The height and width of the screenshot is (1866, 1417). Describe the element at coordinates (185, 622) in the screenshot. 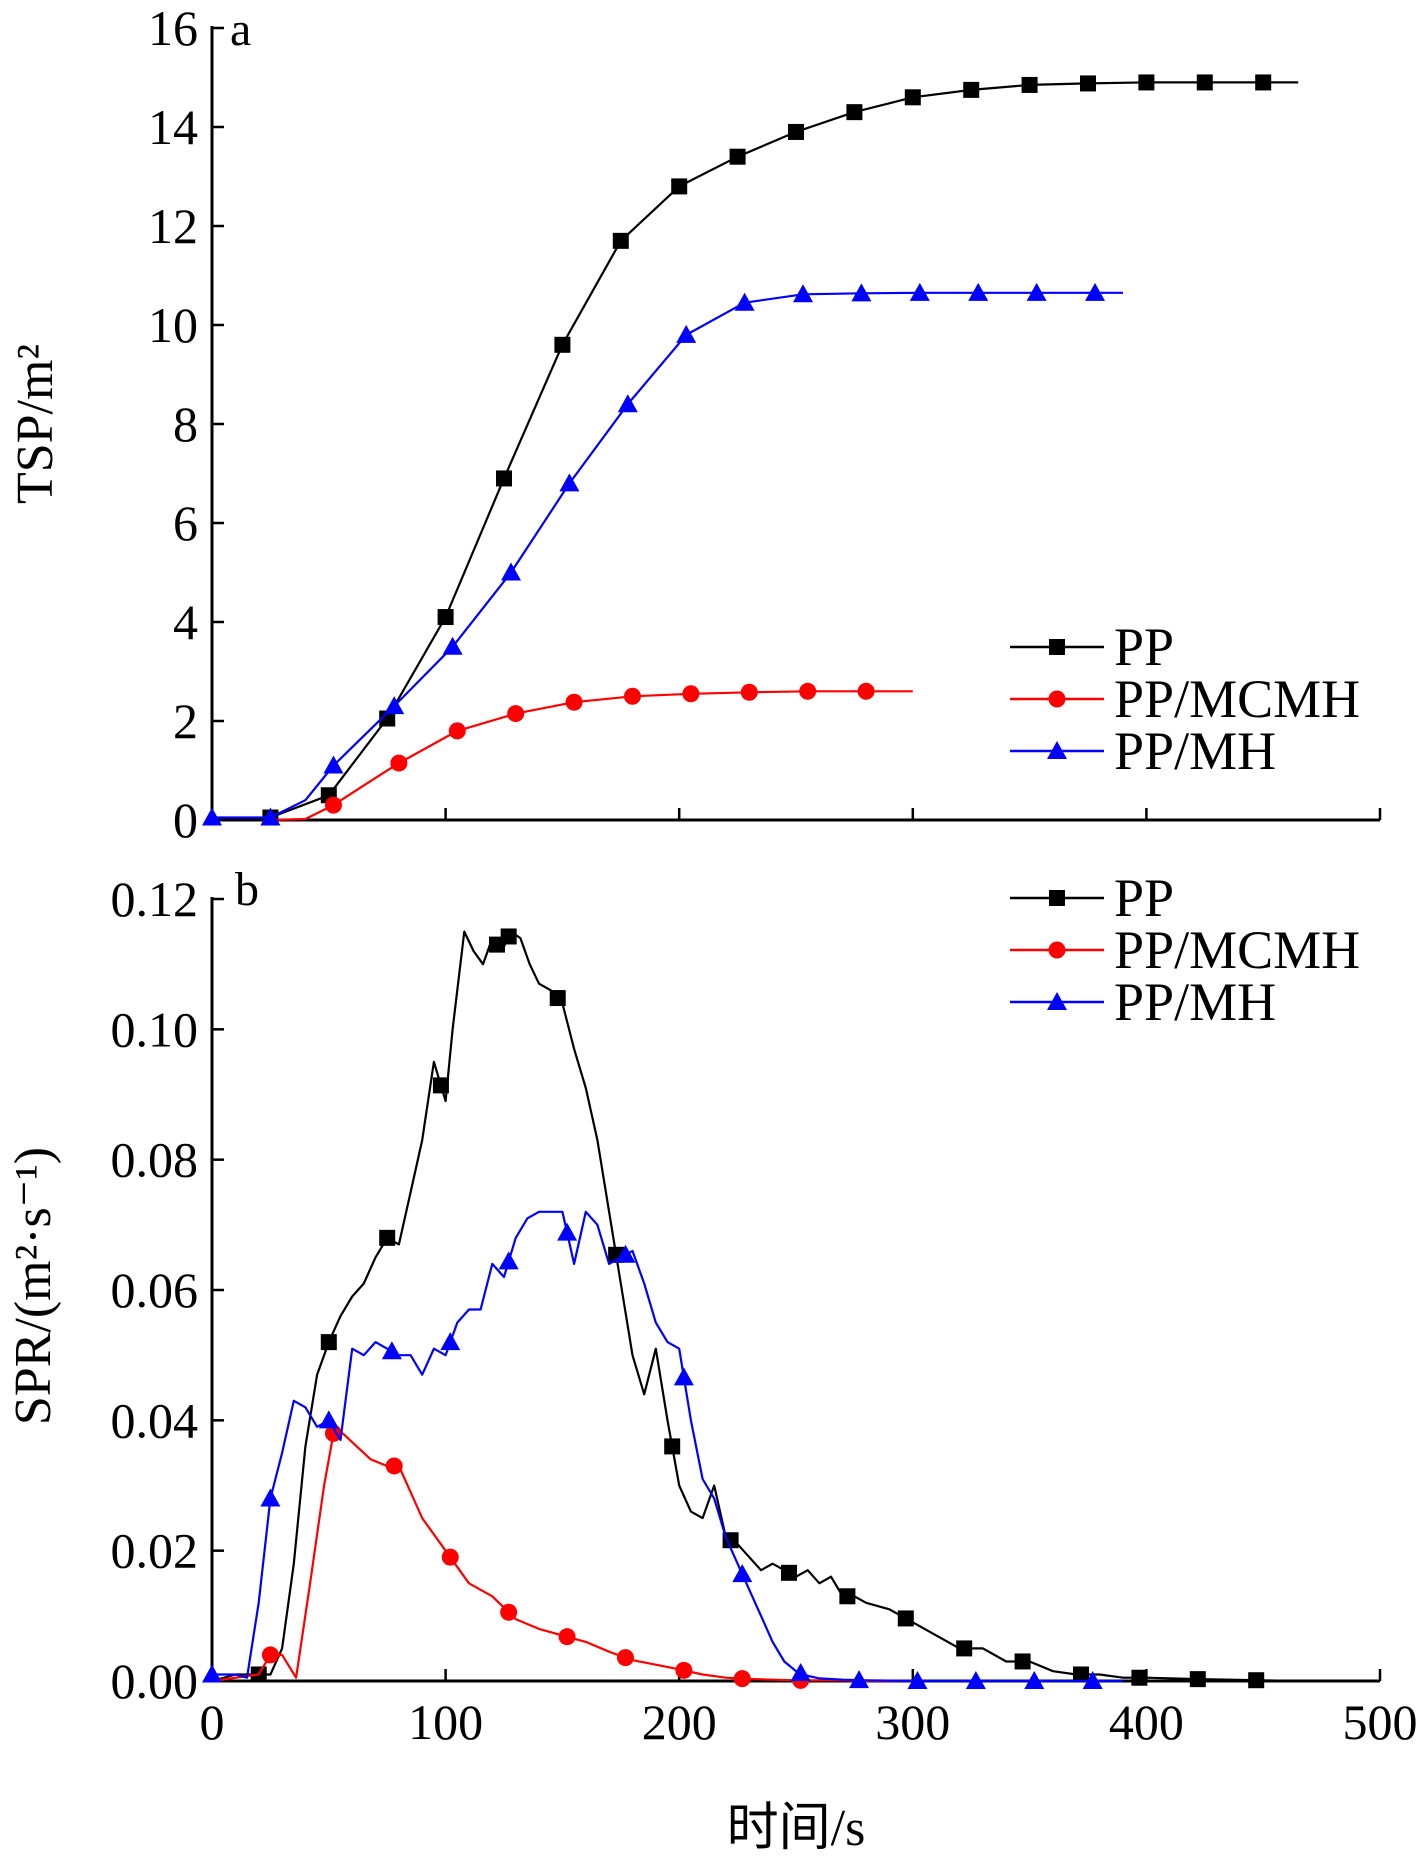

I see `y-tick-label: 4` at that location.